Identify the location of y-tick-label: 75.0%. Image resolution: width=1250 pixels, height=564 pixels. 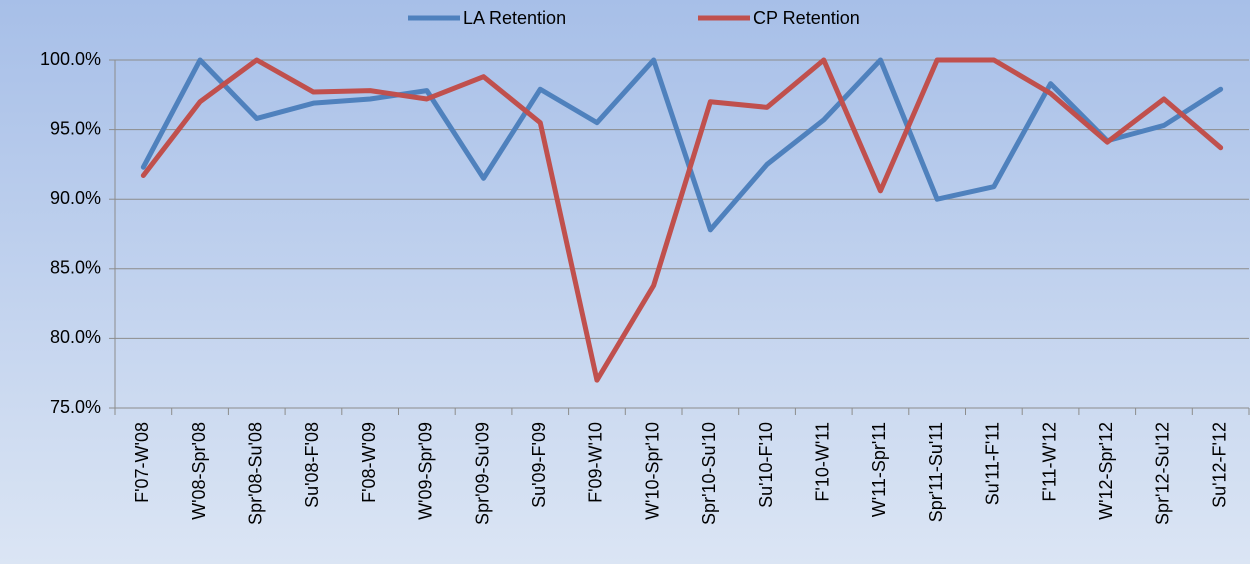
(75, 407).